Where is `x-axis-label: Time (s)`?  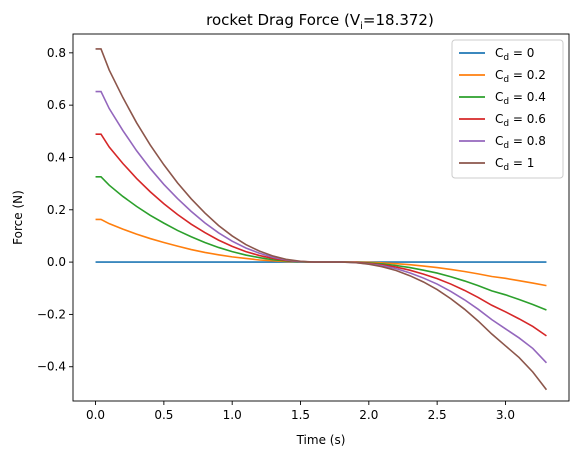 x-axis-label: Time (s) is located at coordinates (321, 440).